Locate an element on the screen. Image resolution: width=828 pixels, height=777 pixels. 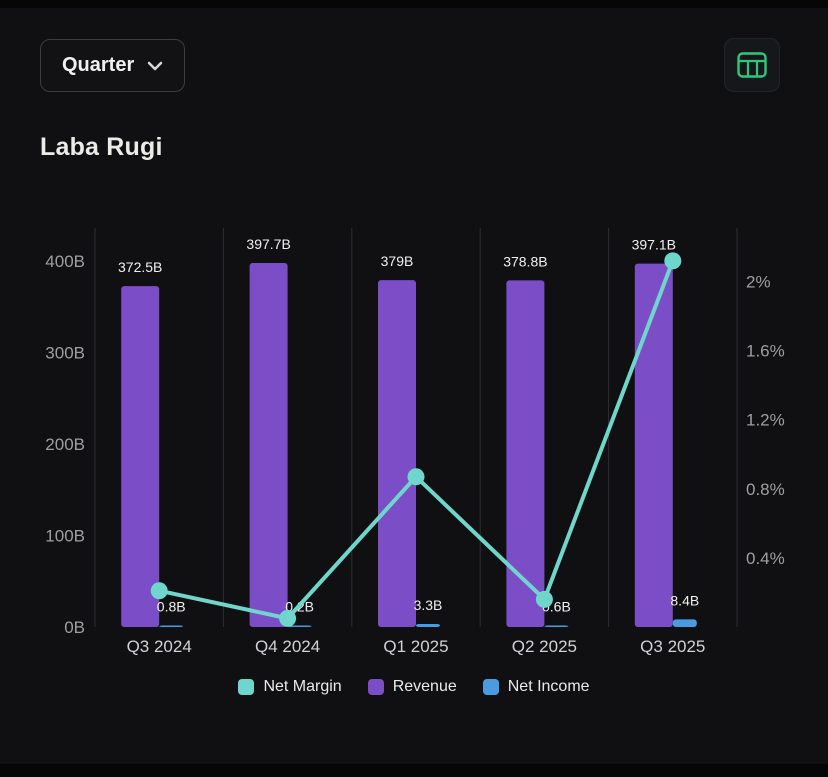
legend-item-net-margin: Net Margin is located at coordinates (290, 687).